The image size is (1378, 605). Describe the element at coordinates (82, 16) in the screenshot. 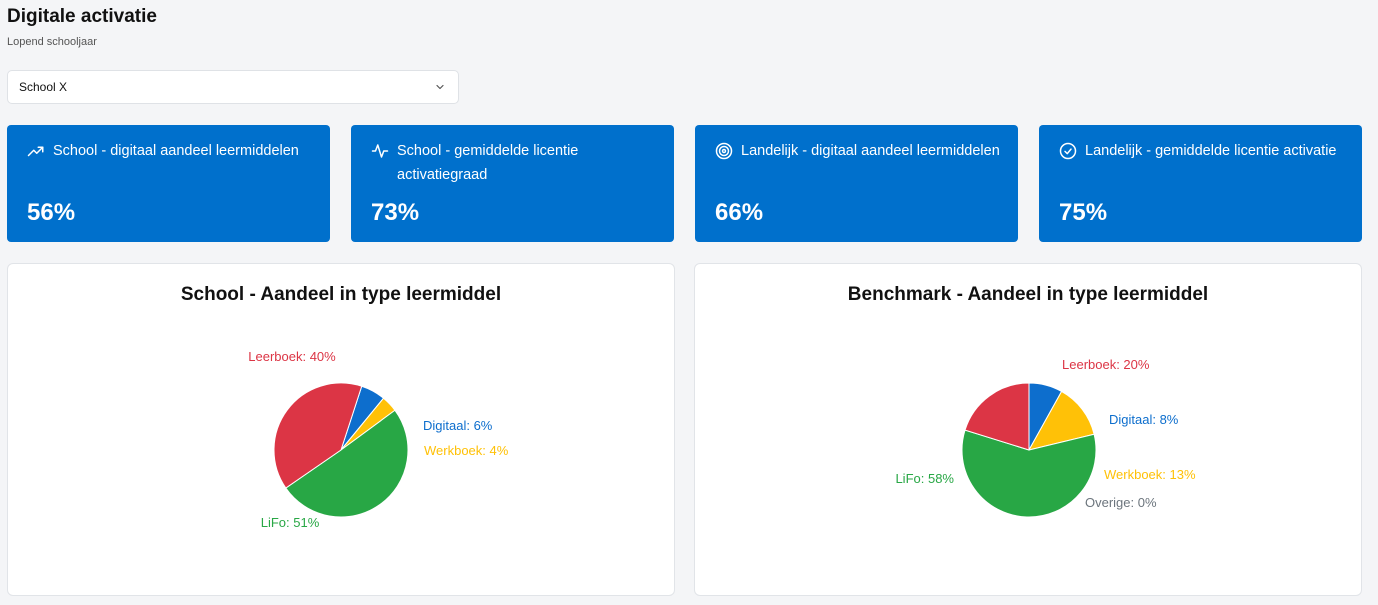

I see `page-title: Digitale activatie` at that location.